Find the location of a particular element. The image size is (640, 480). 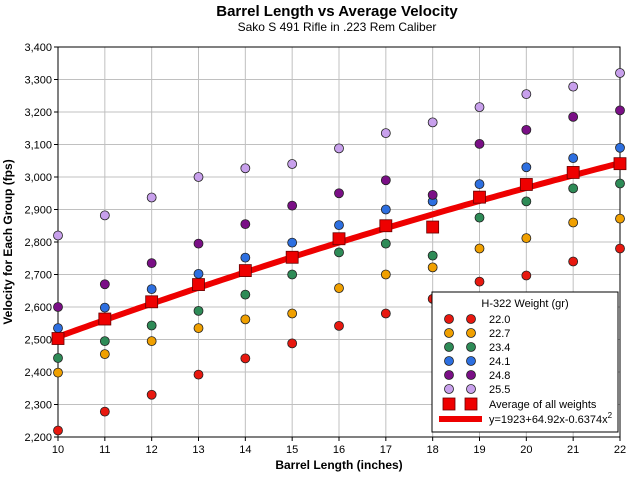

legend-label: 23.4 is located at coordinates (499, 348).